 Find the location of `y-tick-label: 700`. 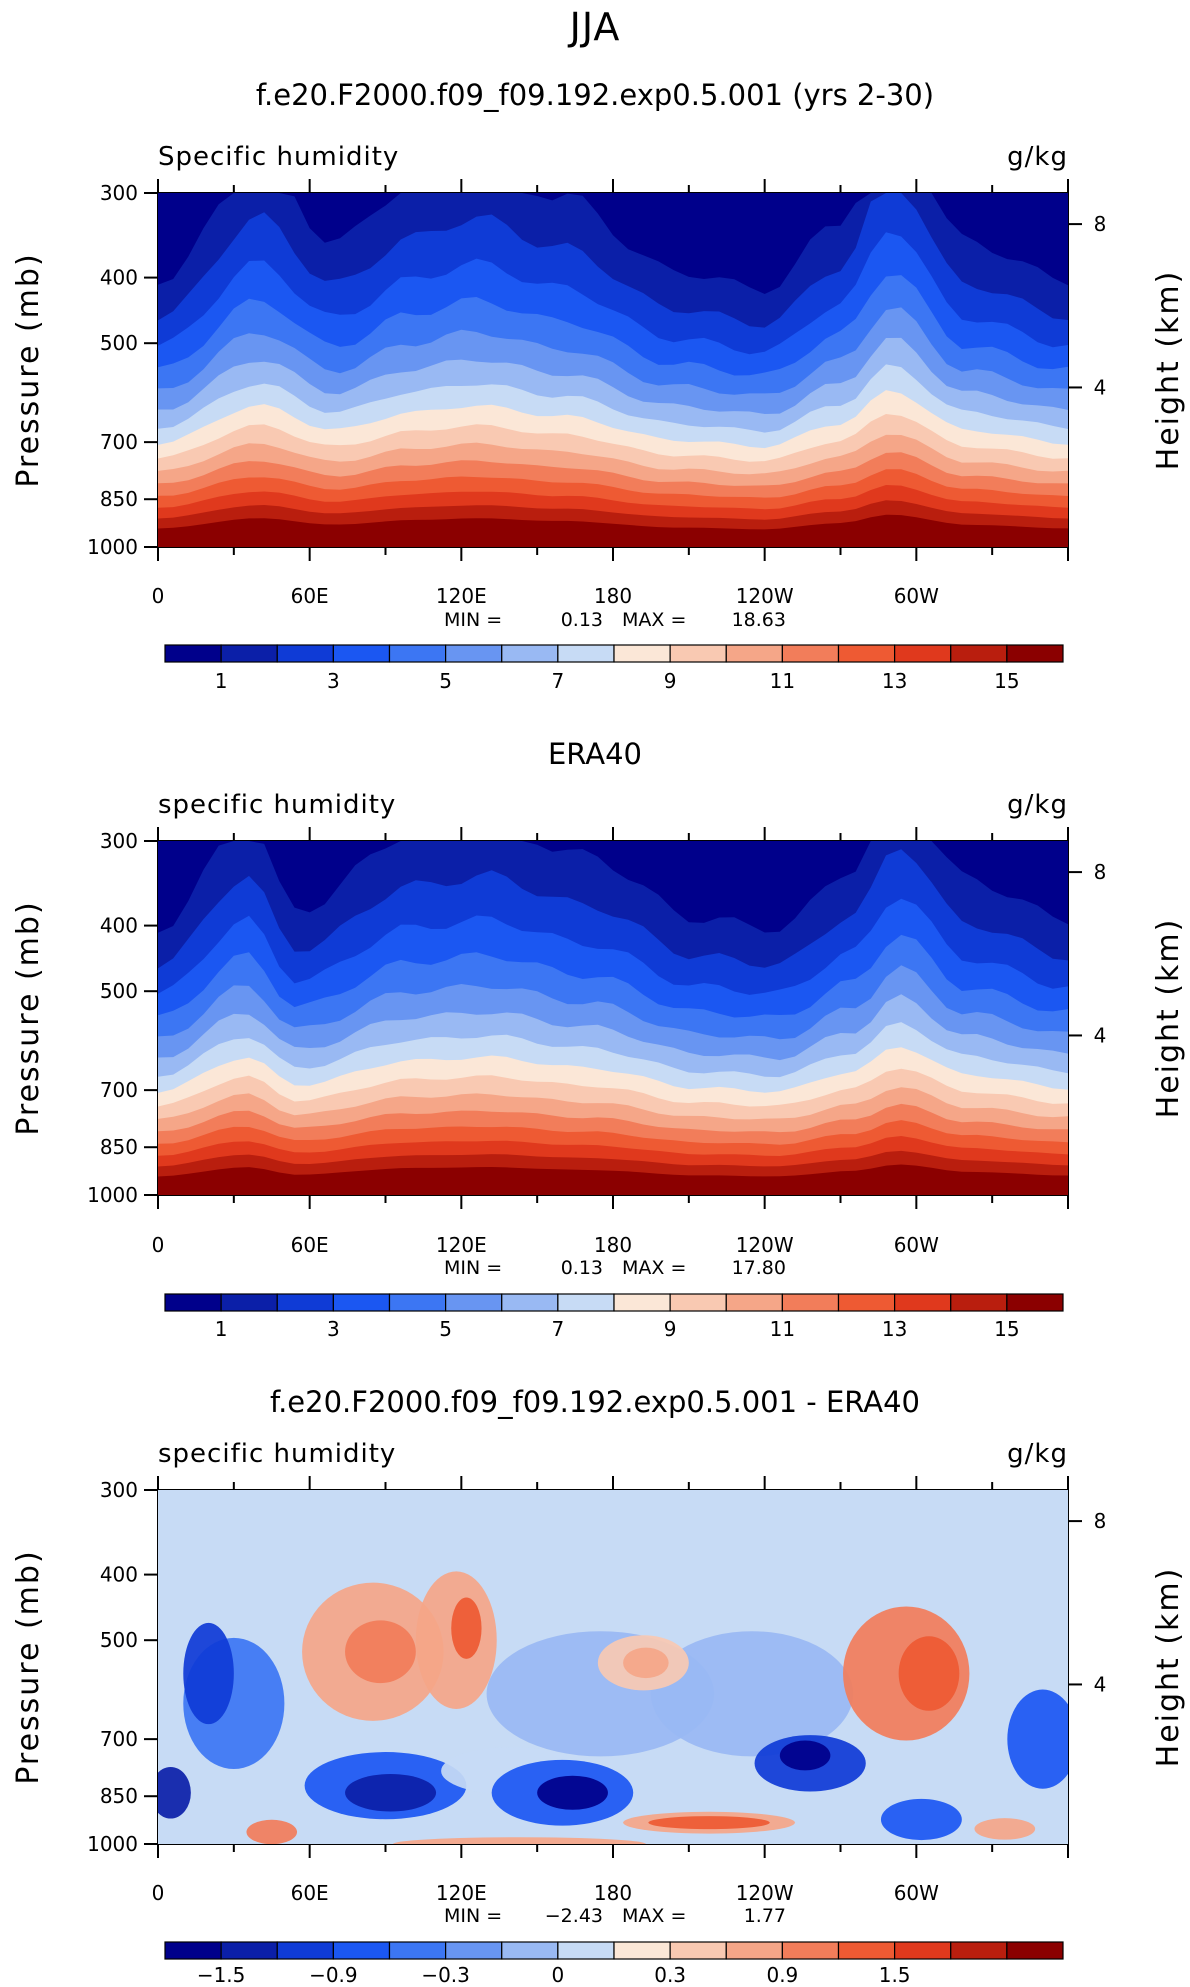

y-tick-label: 700 is located at coordinates (119, 442).